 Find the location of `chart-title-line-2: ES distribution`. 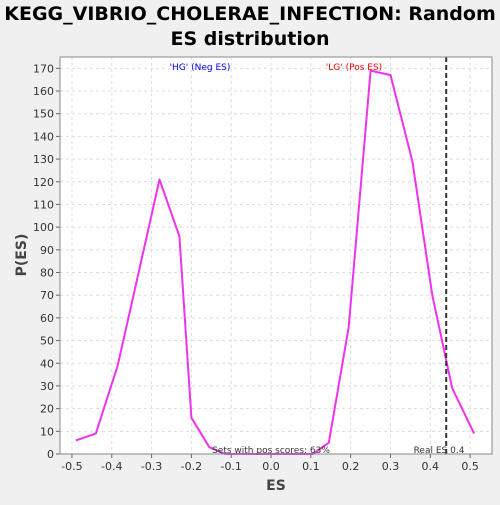

chart-title-line-2: ES distribution is located at coordinates (250, 39).